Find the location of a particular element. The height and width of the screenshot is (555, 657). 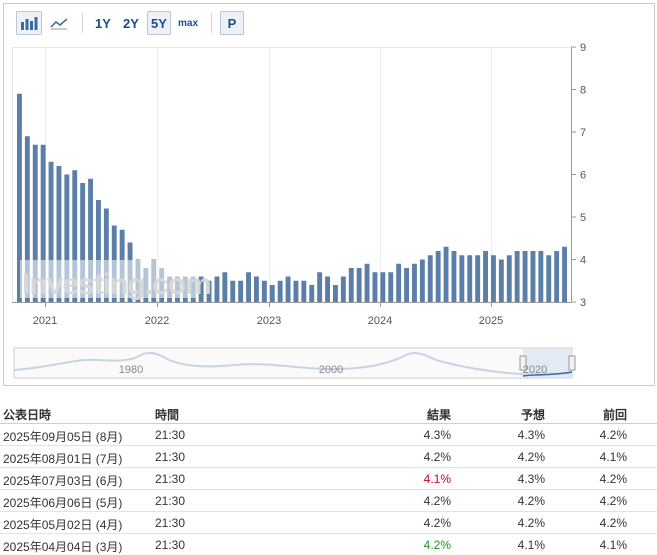

watermark-bg is located at coordinates (109, 279).